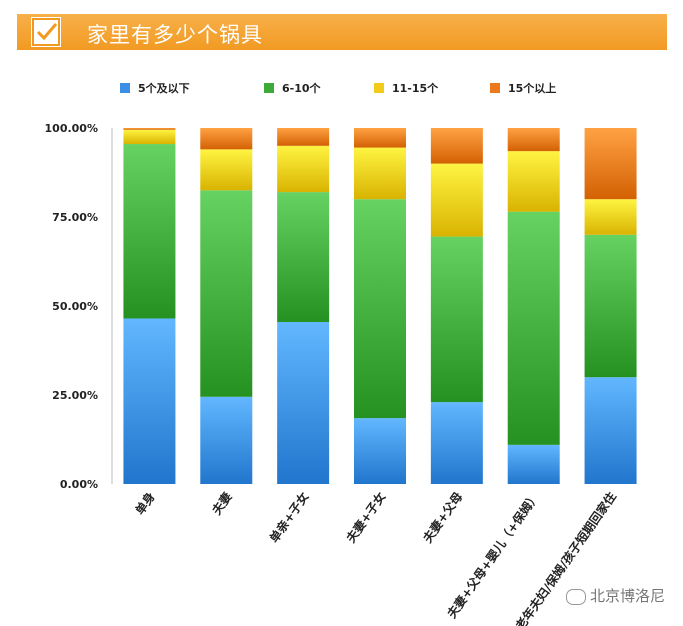  I want to click on y-tick-label: 75.00%, so click(75, 217).